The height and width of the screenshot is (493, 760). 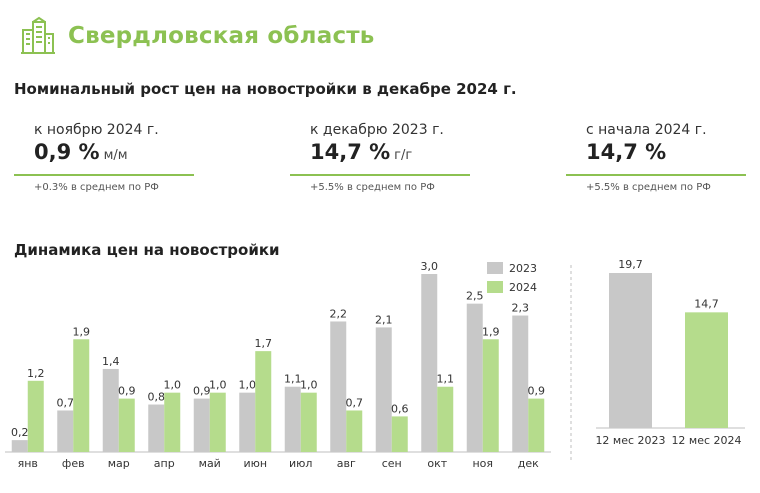 I want to click on legend-label: 2024, so click(x=523, y=287).